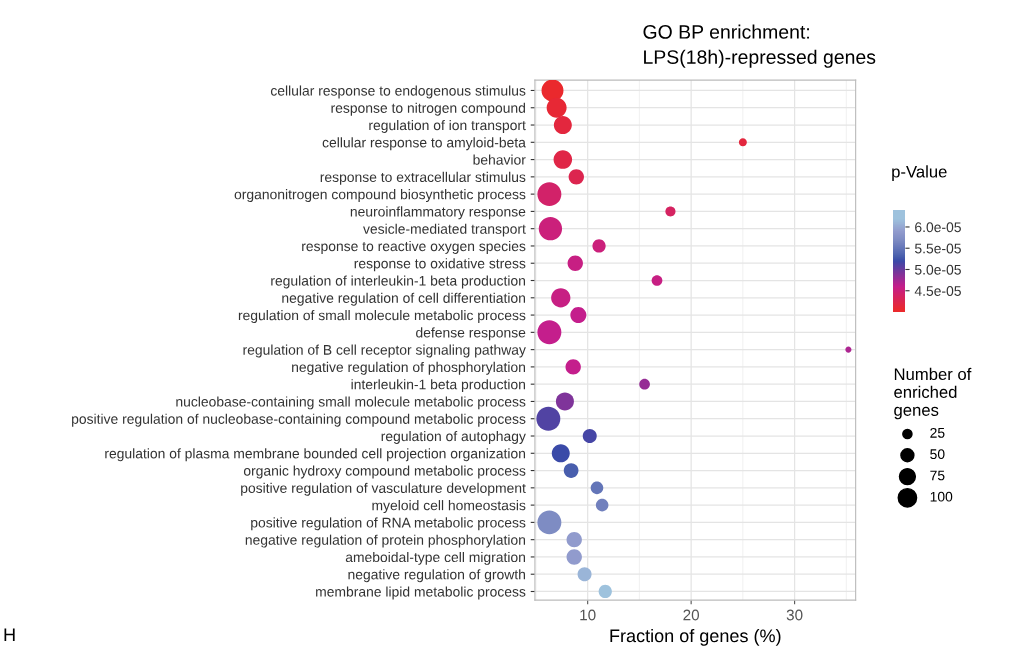  I want to click on y-tick-label: negative regulation of growth, so click(436, 576).